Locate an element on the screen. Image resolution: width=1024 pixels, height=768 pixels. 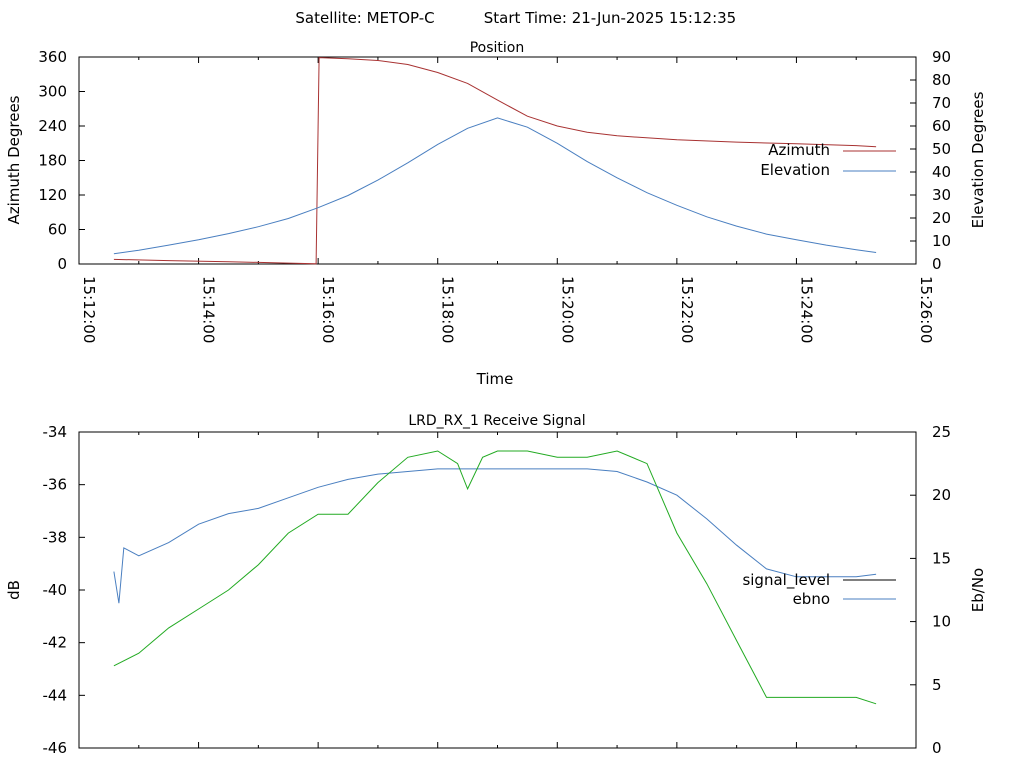
legend-elevation-label: Elevation is located at coordinates (795, 170).